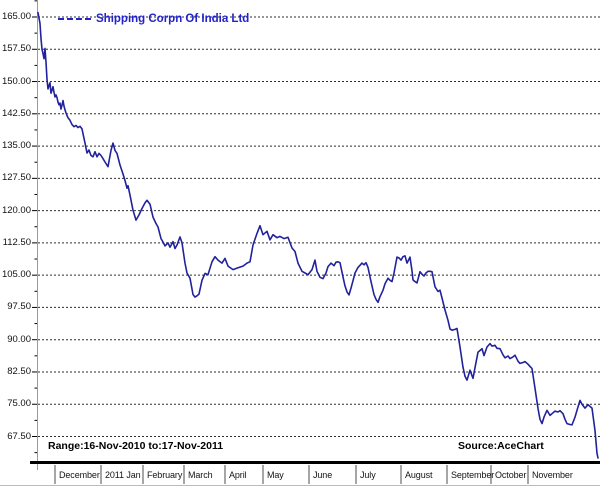 The image size is (600, 486). What do you see at coordinates (419, 475) in the screenshot?
I see `x-axis-month-label: August` at bounding box center [419, 475].